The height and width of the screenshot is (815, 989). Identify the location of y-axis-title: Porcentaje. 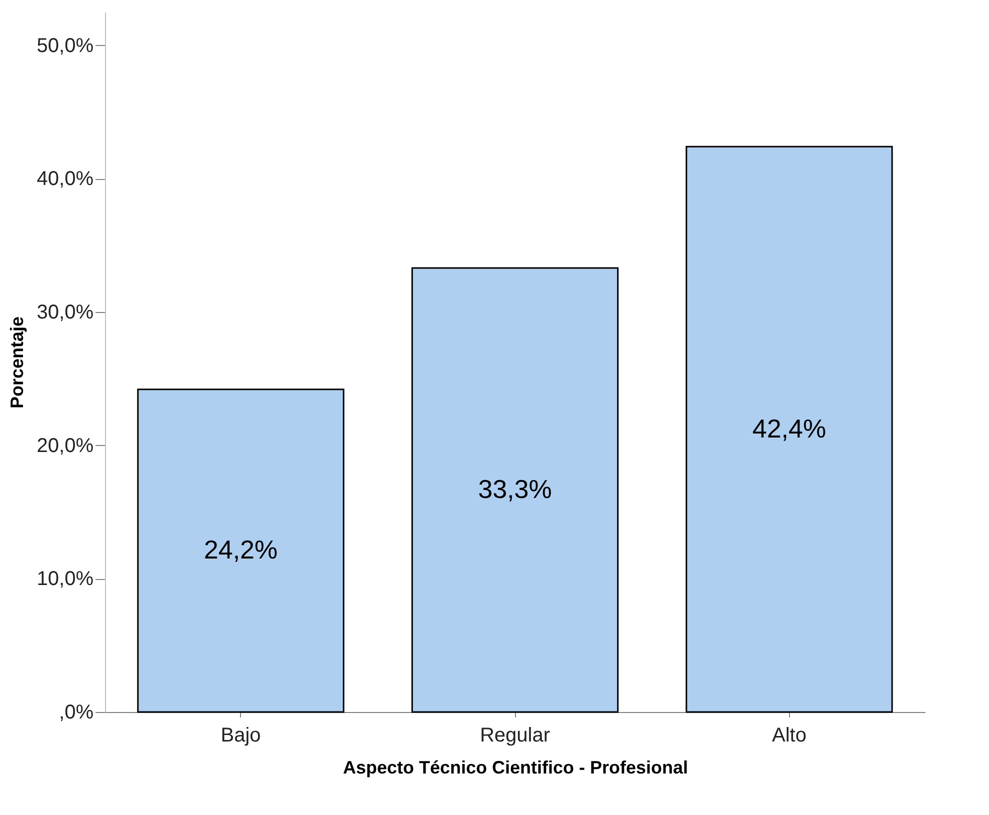
(16, 362).